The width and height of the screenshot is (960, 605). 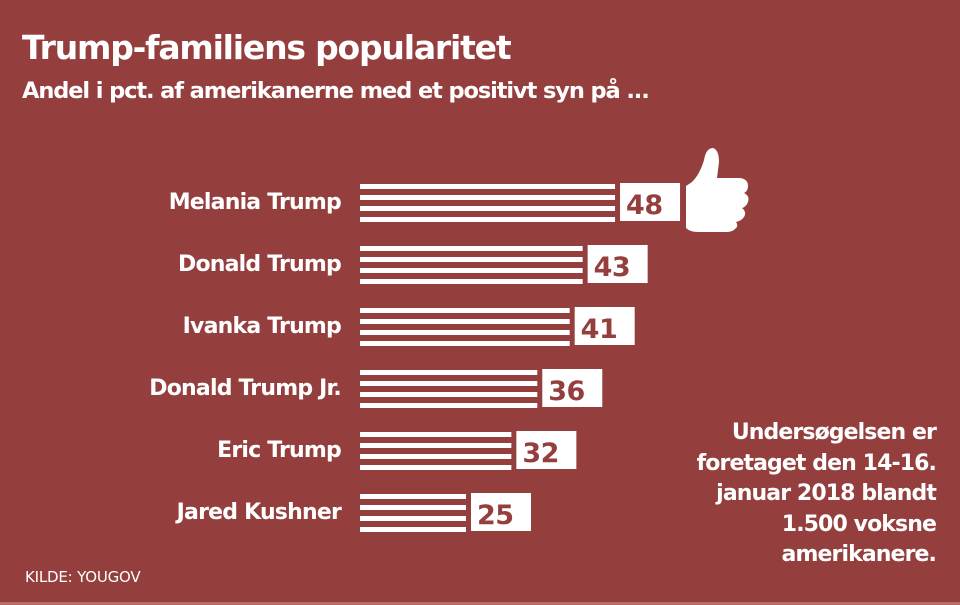 What do you see at coordinates (599, 329) in the screenshot?
I see `value-label: 41` at bounding box center [599, 329].